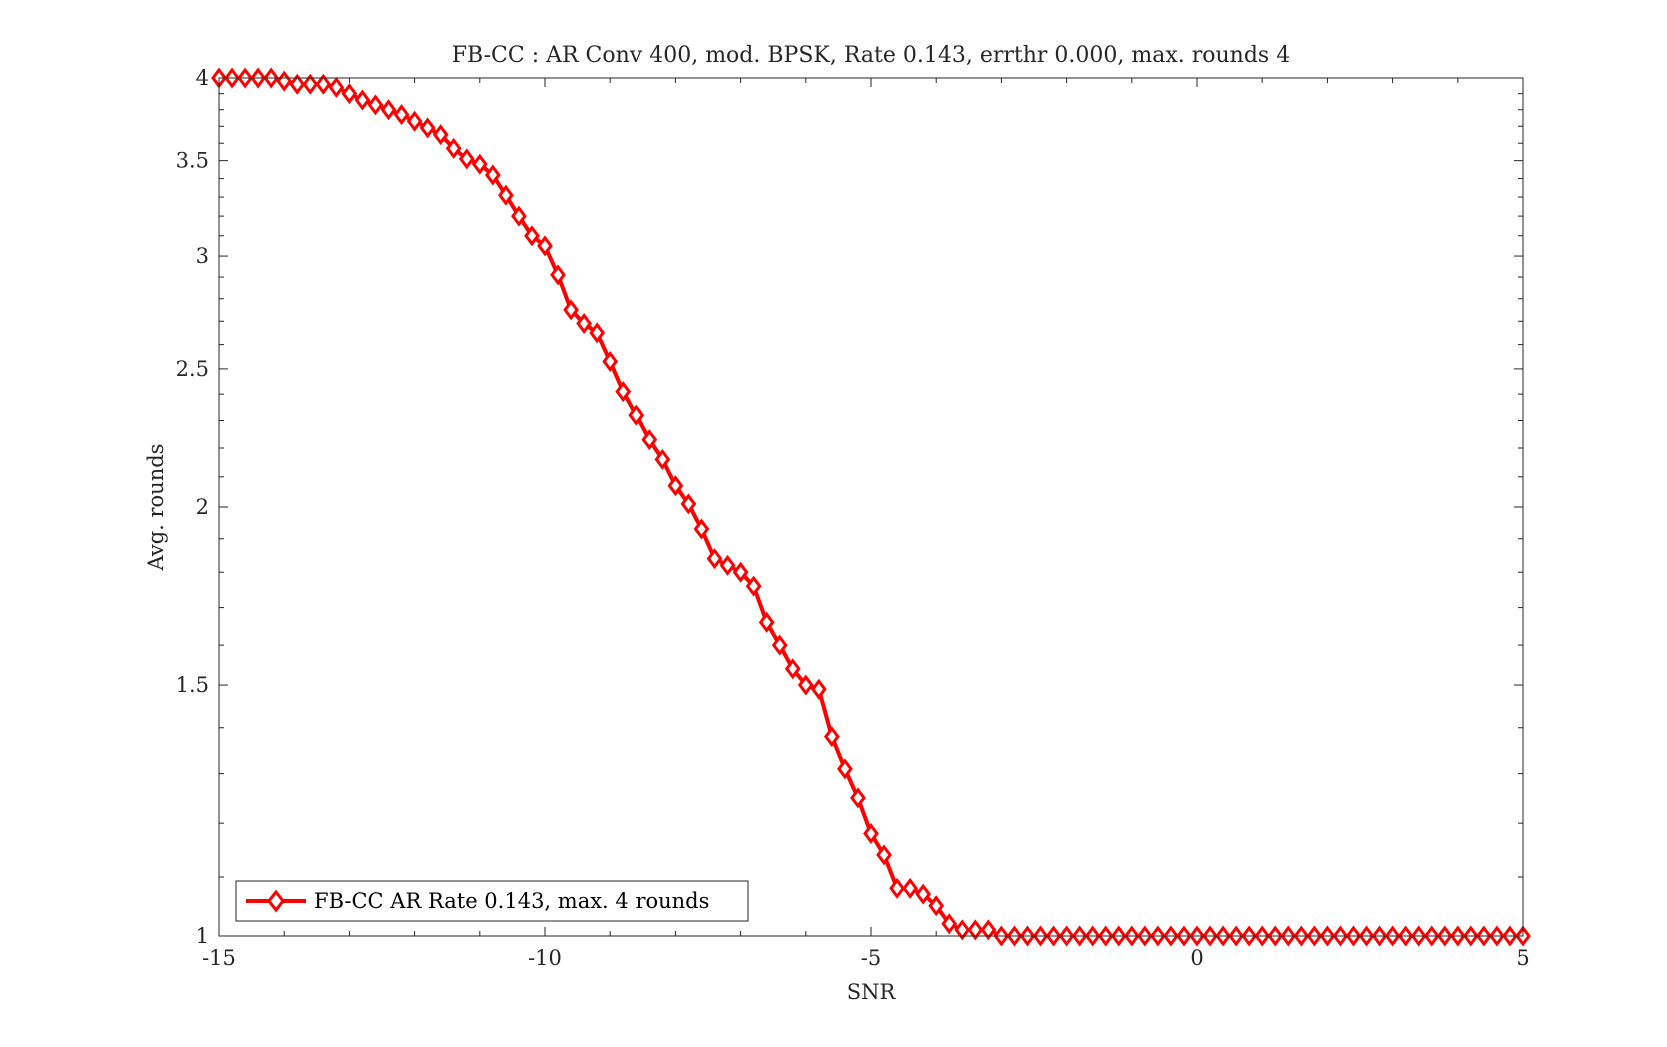  What do you see at coordinates (202, 256) in the screenshot?
I see `y-tick-label: 3` at bounding box center [202, 256].